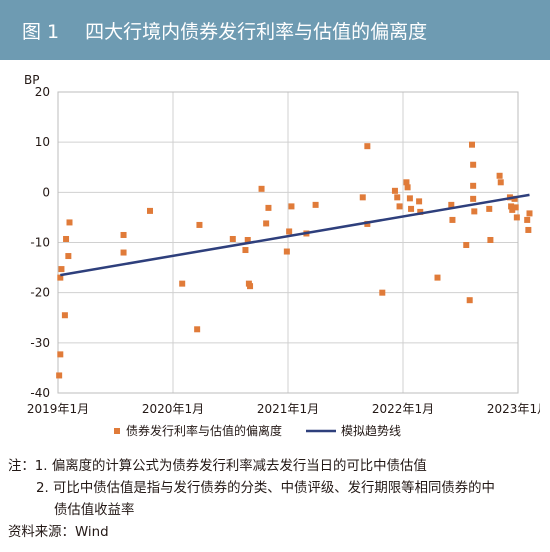 This screenshot has width=550, height=552. What do you see at coordinates (371, 431) in the screenshot?
I see `legend-trend-label: 模拟趋势线` at bounding box center [371, 431].